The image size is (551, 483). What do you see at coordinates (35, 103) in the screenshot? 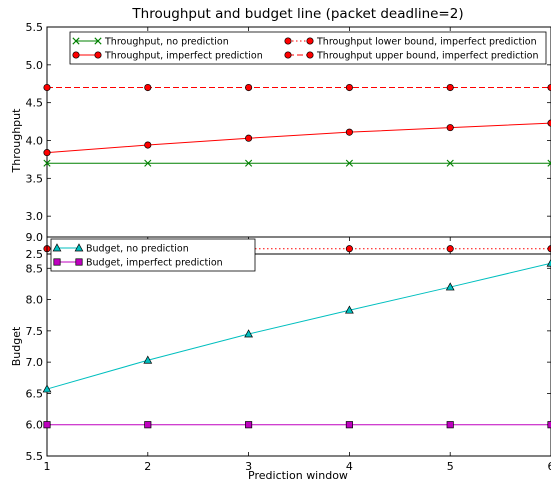
I see `throughput-ytick-label: 4.5` at bounding box center [35, 103].